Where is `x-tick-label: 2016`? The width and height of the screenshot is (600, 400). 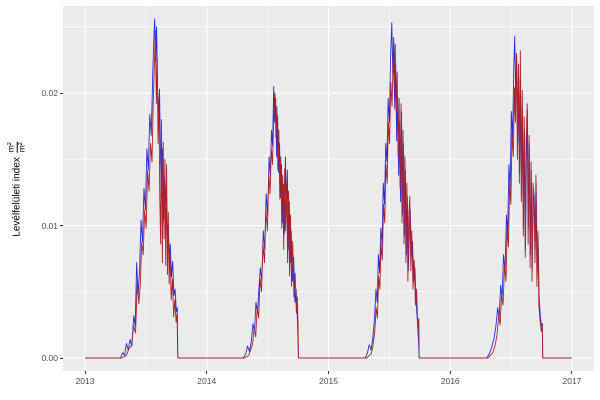 x-tick-label: 2016 is located at coordinates (450, 381).